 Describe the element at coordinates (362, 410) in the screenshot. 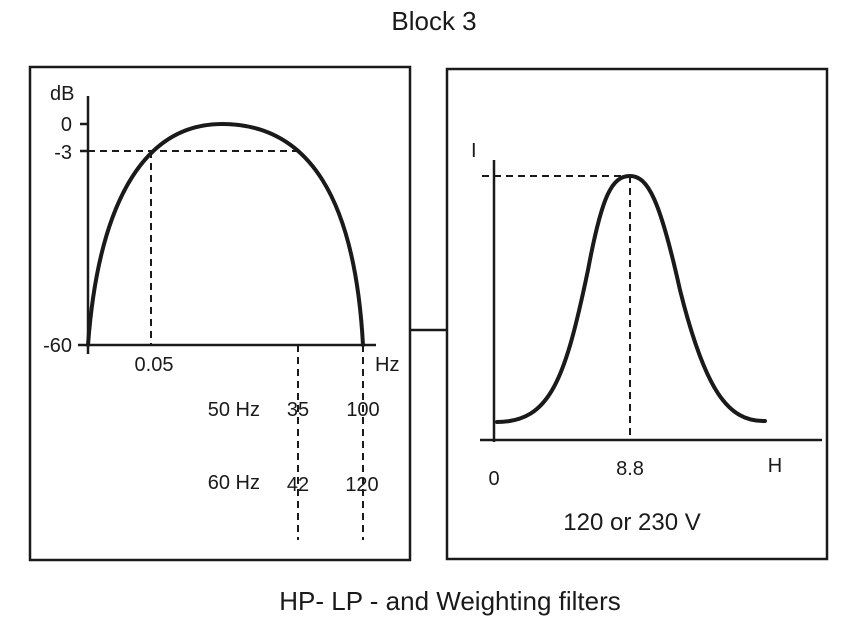

I see `row-50hz-high: 100` at that location.